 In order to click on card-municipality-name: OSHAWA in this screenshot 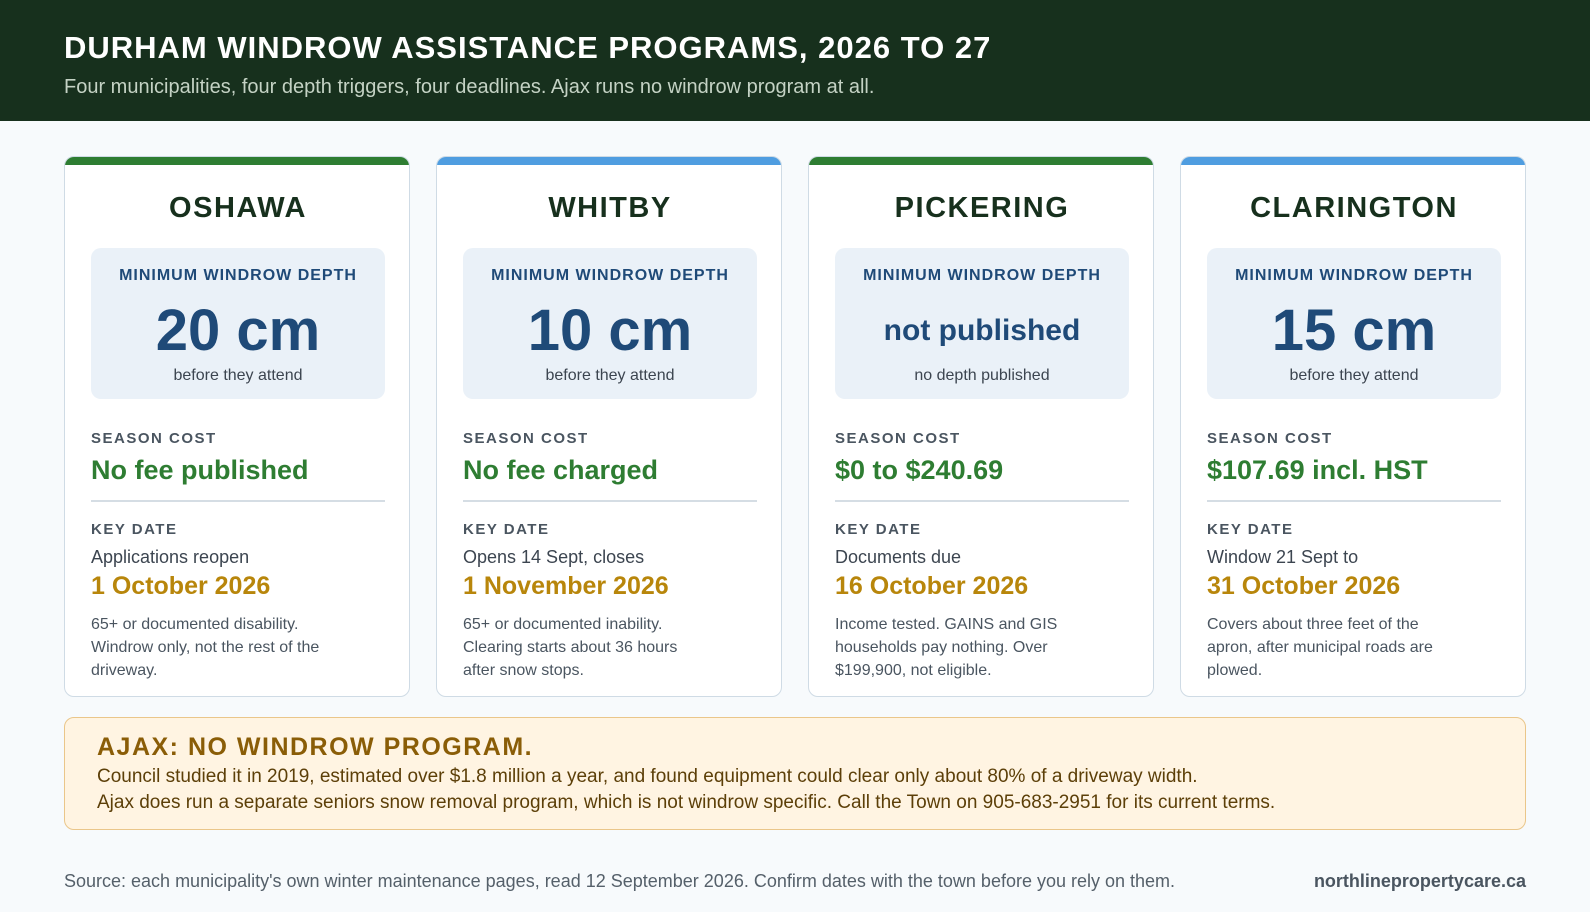, I will do `click(238, 208)`.